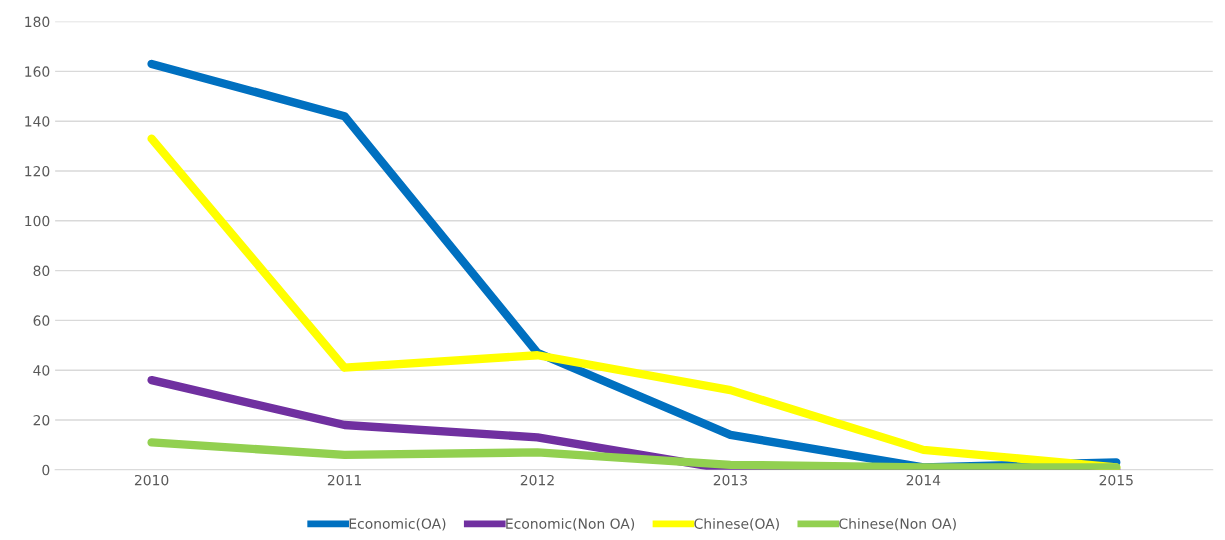 Image resolution: width=1225 pixels, height=540 pixels. What do you see at coordinates (46, 470) in the screenshot?
I see `y-tick-label: 0` at bounding box center [46, 470].